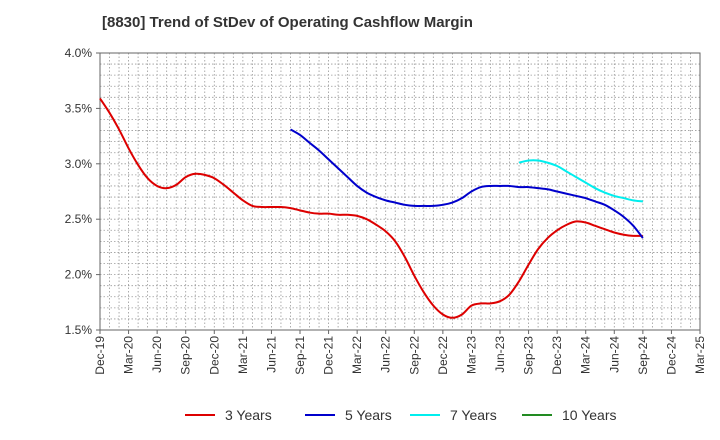 The image size is (720, 440). Describe the element at coordinates (79, 275) in the screenshot. I see `y-tick-label: 2.0%` at that location.